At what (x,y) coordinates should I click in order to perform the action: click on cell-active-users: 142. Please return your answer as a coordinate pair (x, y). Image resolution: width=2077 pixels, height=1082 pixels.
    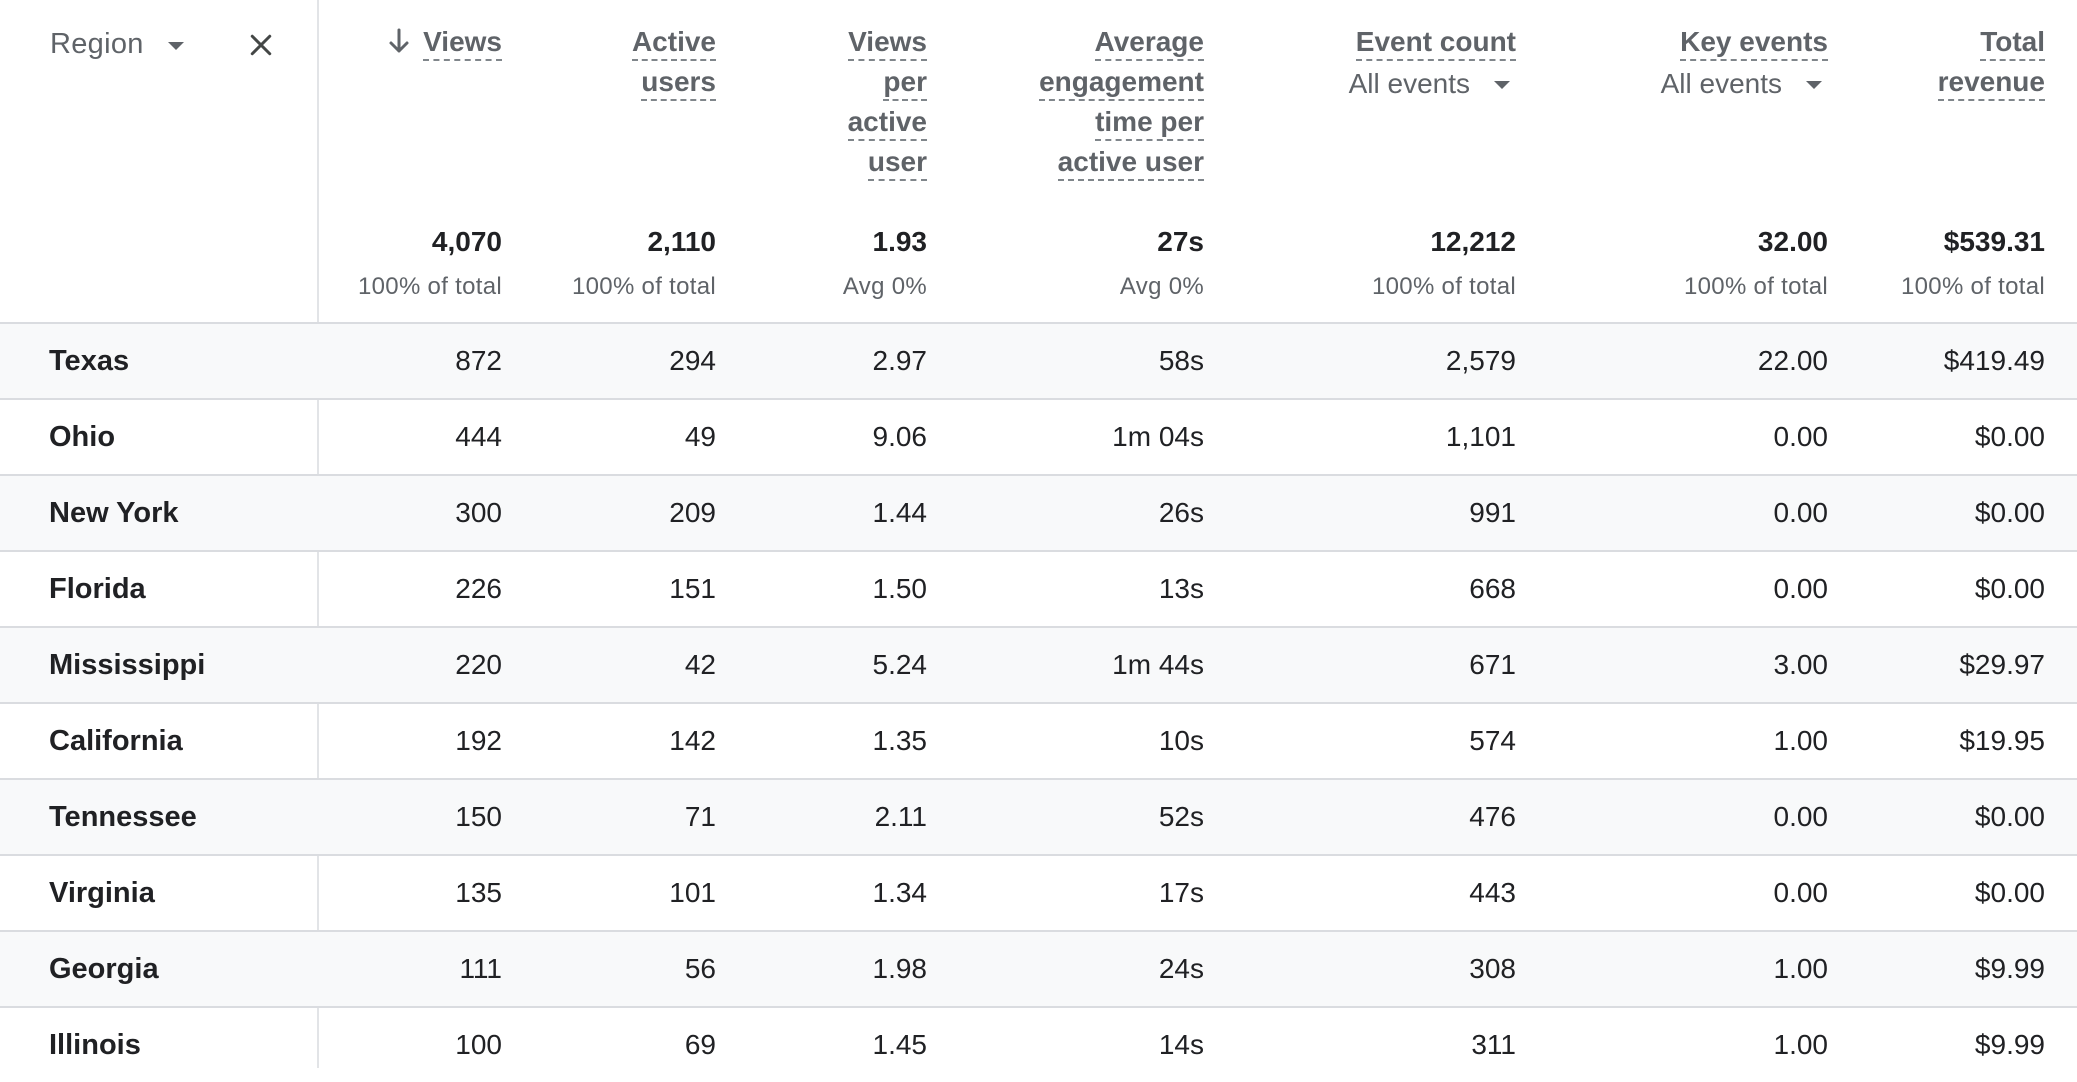
    Looking at the image, I should click on (692, 740).